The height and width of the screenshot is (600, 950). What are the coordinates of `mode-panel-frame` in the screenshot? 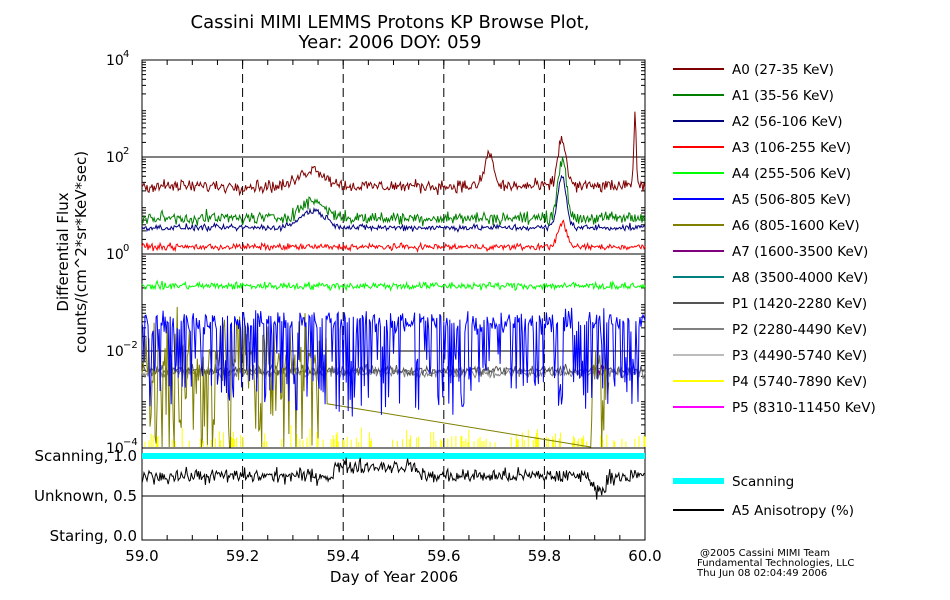 It's located at (393, 494).